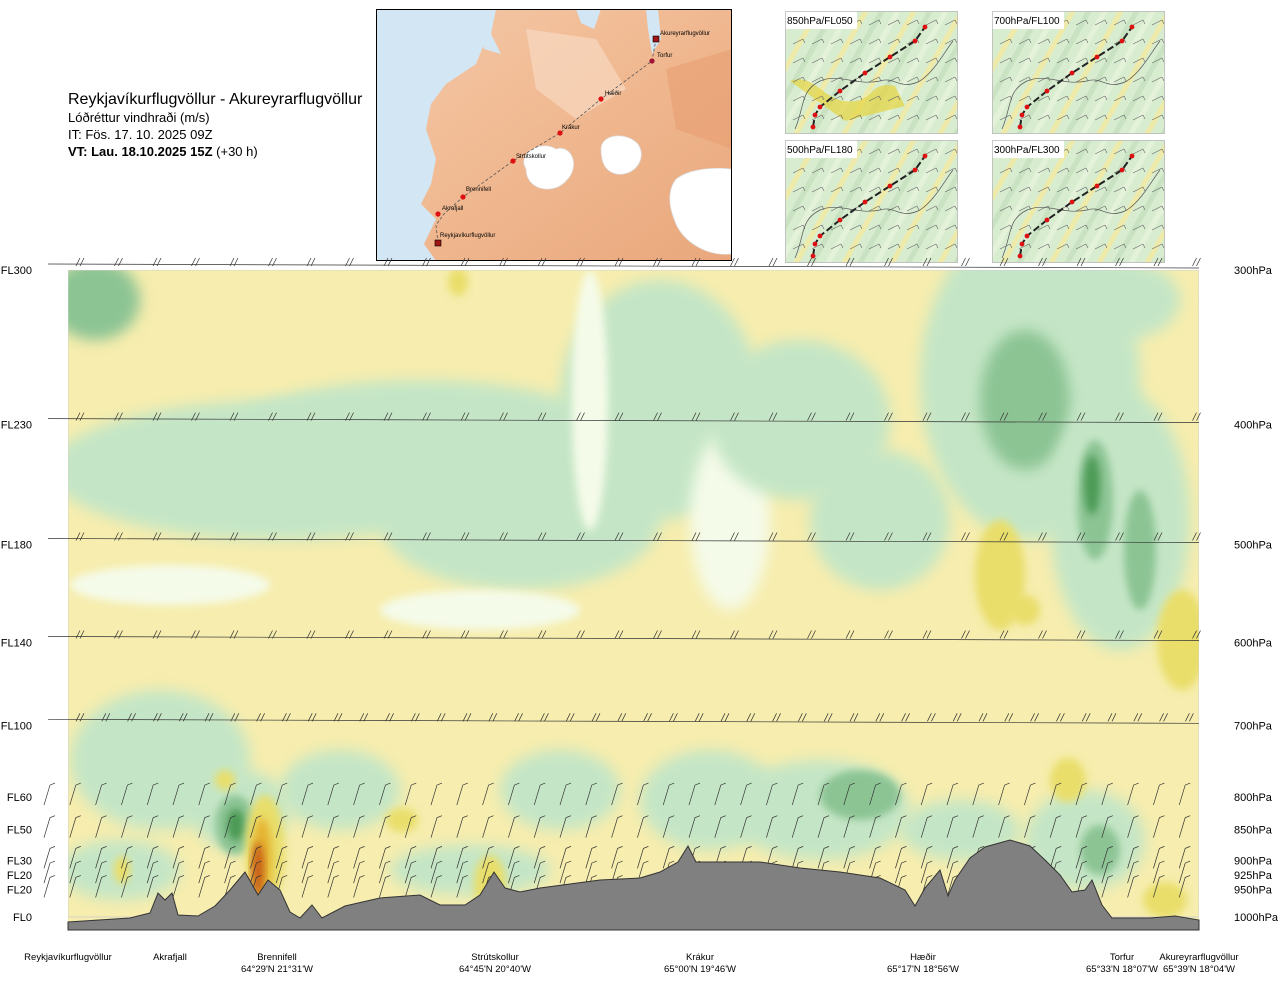  I want to click on panel-label-bg, so click(821, 20).